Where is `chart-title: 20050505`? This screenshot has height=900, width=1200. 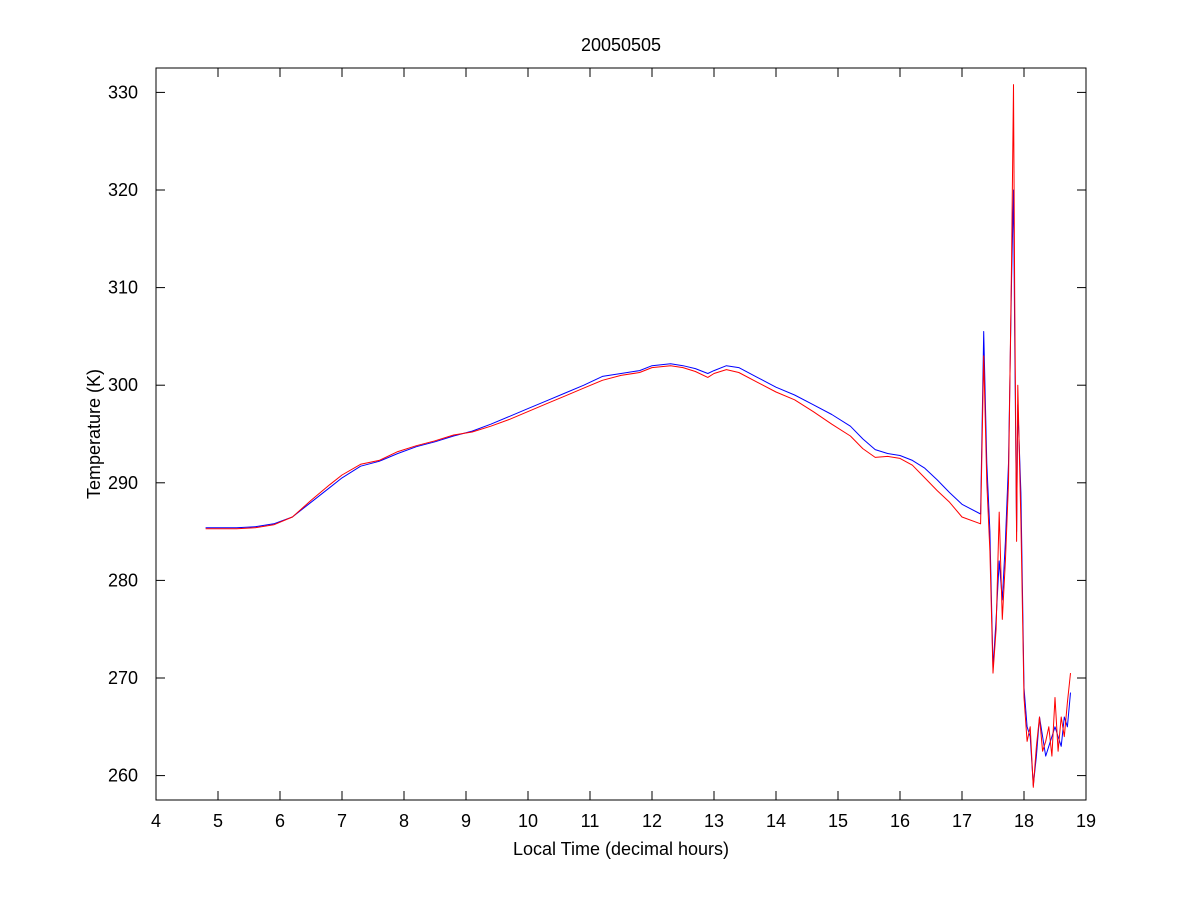 chart-title: 20050505 is located at coordinates (621, 45).